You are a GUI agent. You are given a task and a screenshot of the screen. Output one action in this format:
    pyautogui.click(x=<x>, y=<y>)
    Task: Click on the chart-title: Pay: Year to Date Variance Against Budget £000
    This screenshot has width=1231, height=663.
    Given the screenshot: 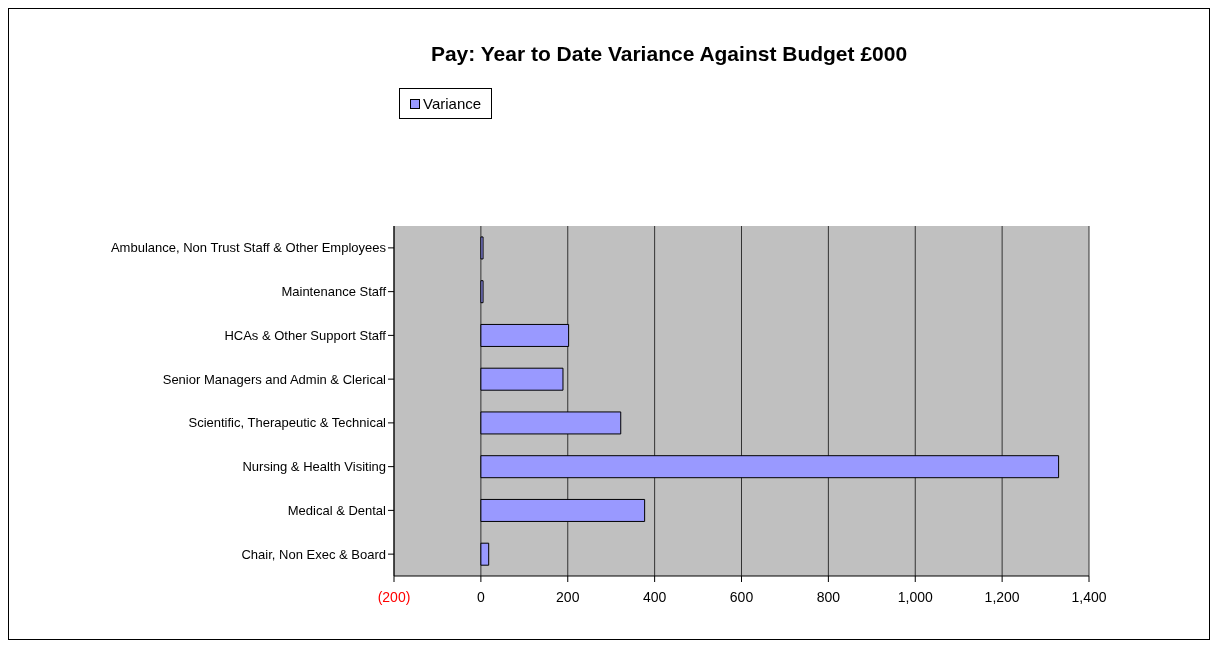 What is the action you would take?
    pyautogui.click(x=669, y=53)
    